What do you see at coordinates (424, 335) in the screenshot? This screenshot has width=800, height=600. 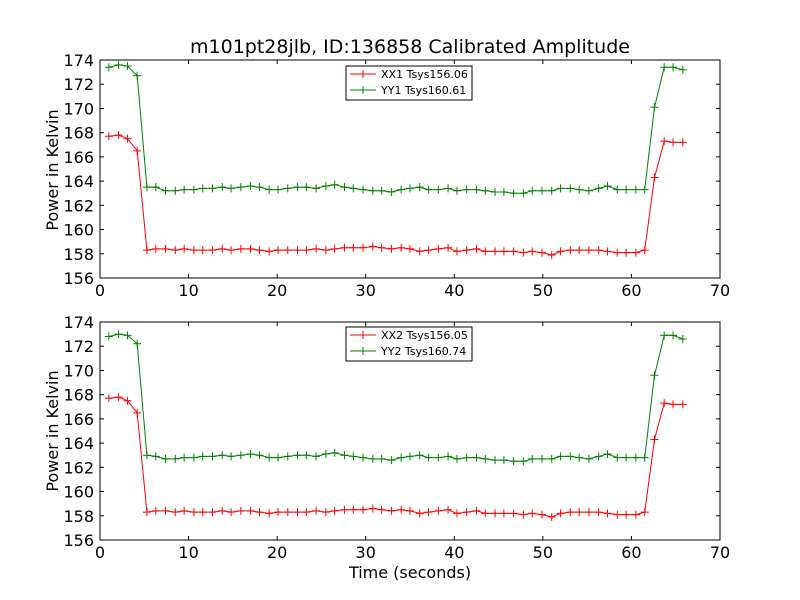 I see `legend-label-xx2: XX2 Tsys156.05` at bounding box center [424, 335].